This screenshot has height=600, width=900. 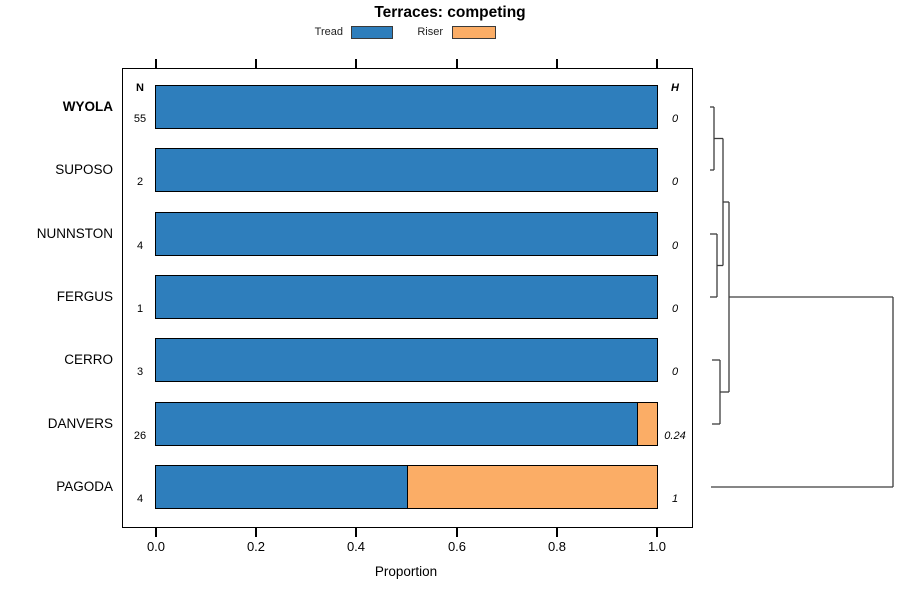 What do you see at coordinates (256, 546) in the screenshot?
I see `x-axis-tick-label: 0.2` at bounding box center [256, 546].